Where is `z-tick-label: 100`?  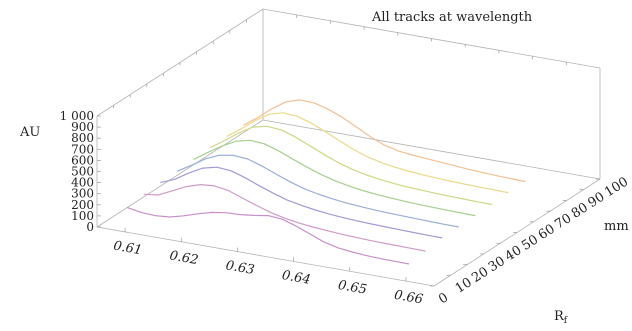
z-tick-label: 100 is located at coordinates (616, 188).